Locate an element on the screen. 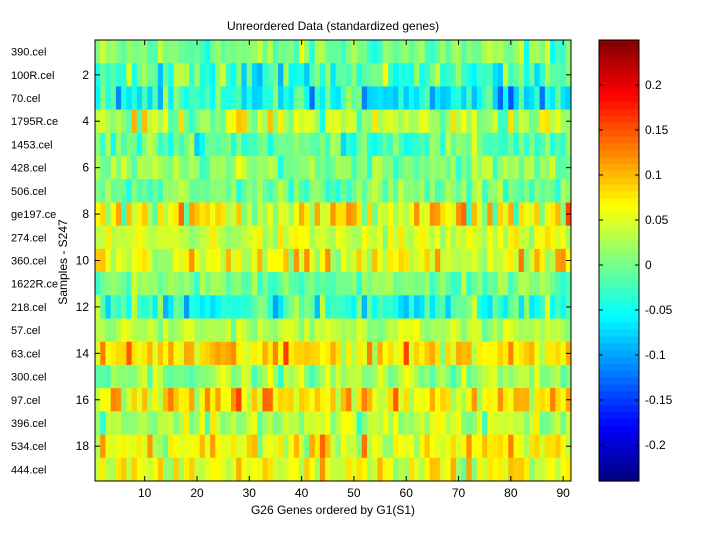  row-label: 63.cel is located at coordinates (25, 354).